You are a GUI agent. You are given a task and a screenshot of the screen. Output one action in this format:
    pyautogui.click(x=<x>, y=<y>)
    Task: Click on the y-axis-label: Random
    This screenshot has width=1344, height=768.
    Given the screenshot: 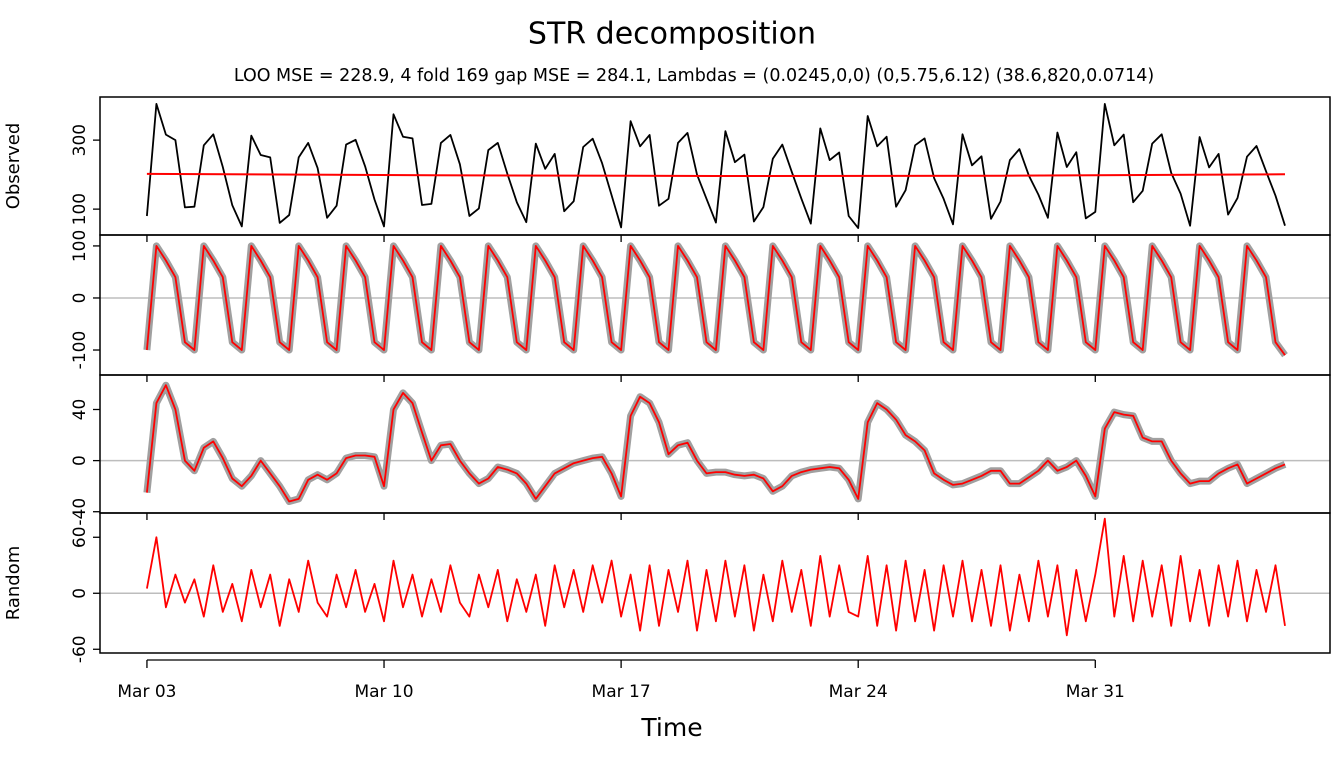 What is the action you would take?
    pyautogui.click(x=13, y=583)
    